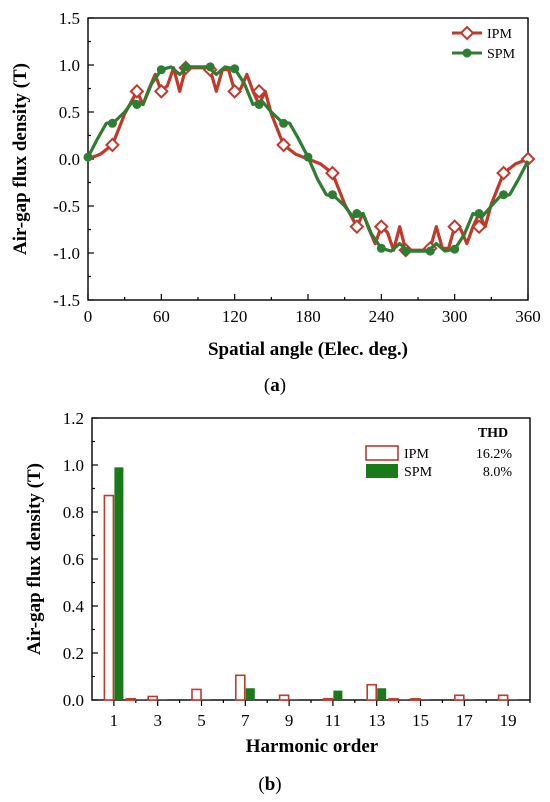 This screenshot has width=550, height=802. I want to click on chart-b-y-tick-label: 1.2, so click(73, 418).